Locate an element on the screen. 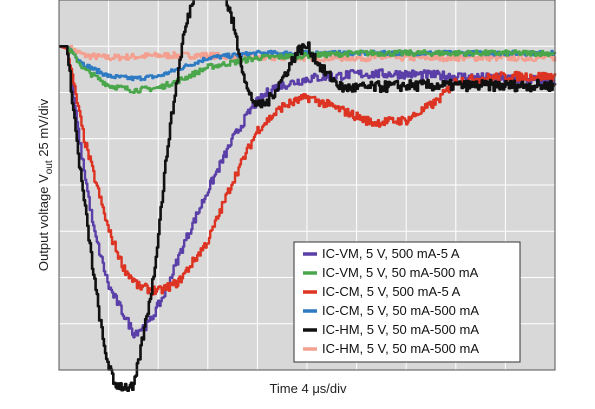 The height and width of the screenshot is (409, 595). y-axis-label-subscript: out is located at coordinates (49, 167).